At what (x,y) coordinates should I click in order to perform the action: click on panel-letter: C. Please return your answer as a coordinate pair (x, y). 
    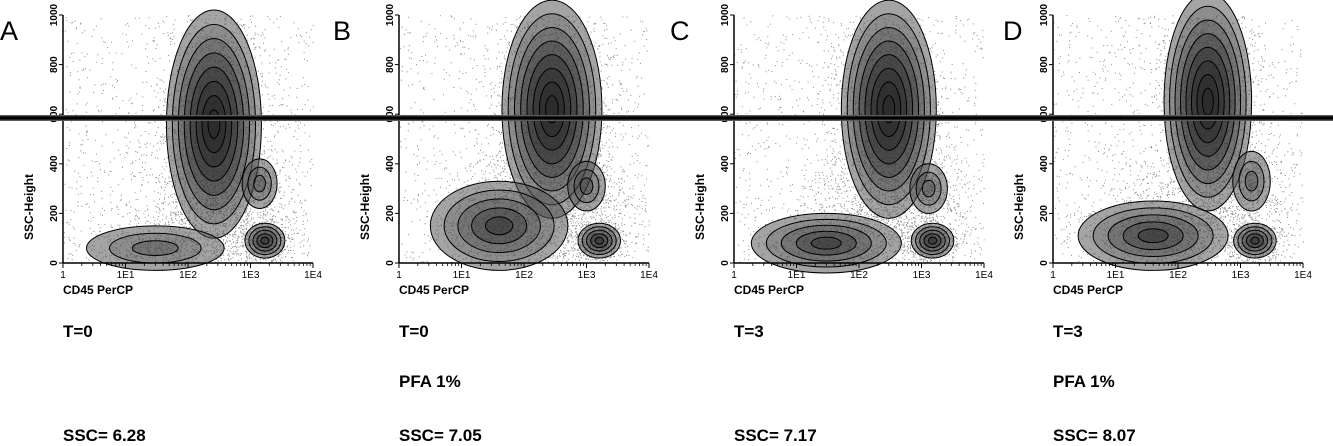
    Looking at the image, I should click on (680, 31).